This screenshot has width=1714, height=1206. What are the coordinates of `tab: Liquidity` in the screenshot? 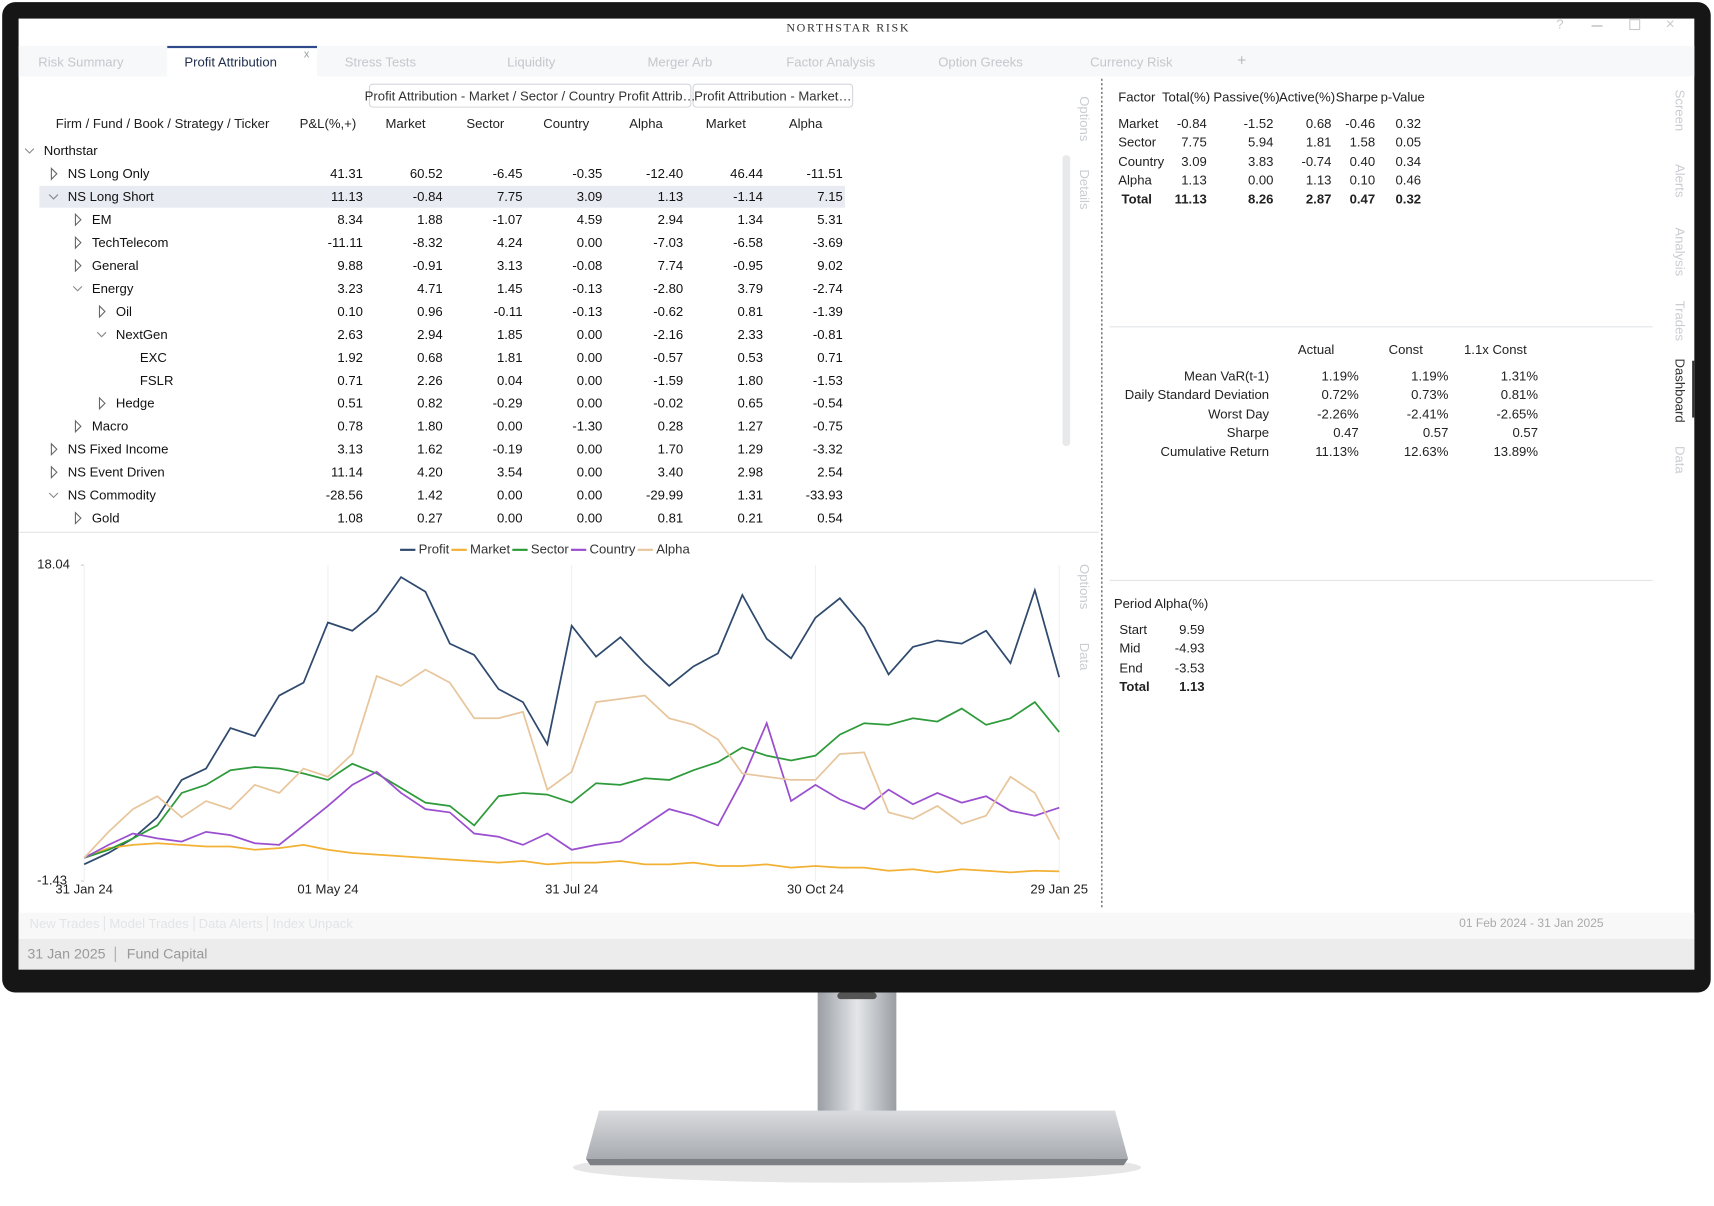 It's located at (531, 62).